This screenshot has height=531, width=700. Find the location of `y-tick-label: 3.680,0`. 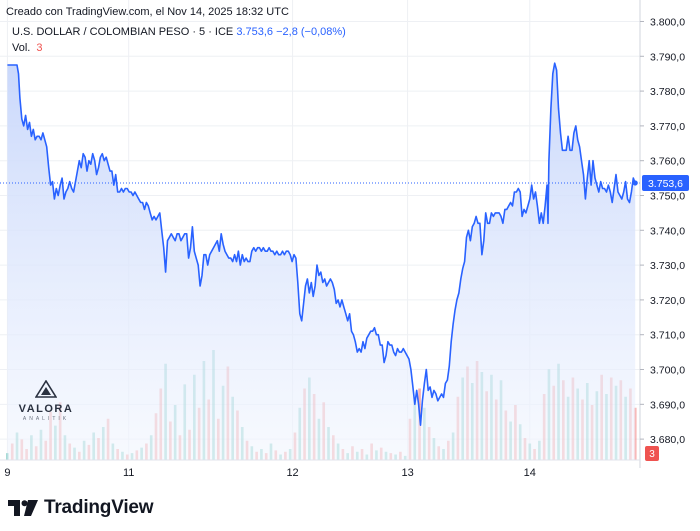

y-tick-label: 3.680,0 is located at coordinates (667, 440).